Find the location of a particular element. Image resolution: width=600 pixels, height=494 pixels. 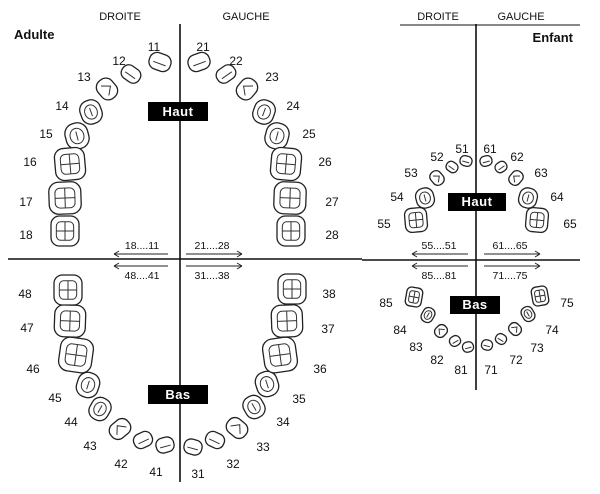

tooth-61: 61 is located at coordinates (488, 155).